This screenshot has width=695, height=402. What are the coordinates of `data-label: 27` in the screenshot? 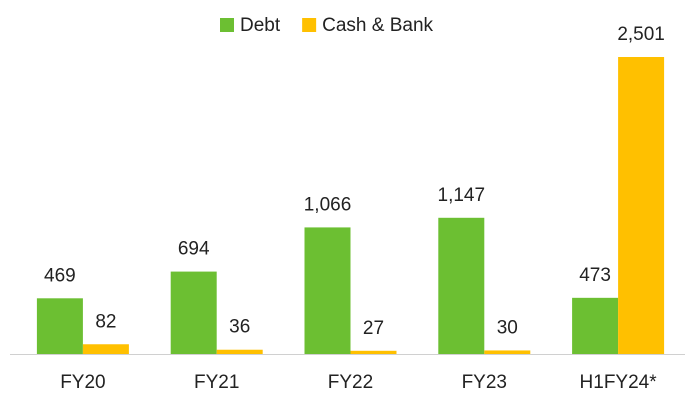 It's located at (373, 328).